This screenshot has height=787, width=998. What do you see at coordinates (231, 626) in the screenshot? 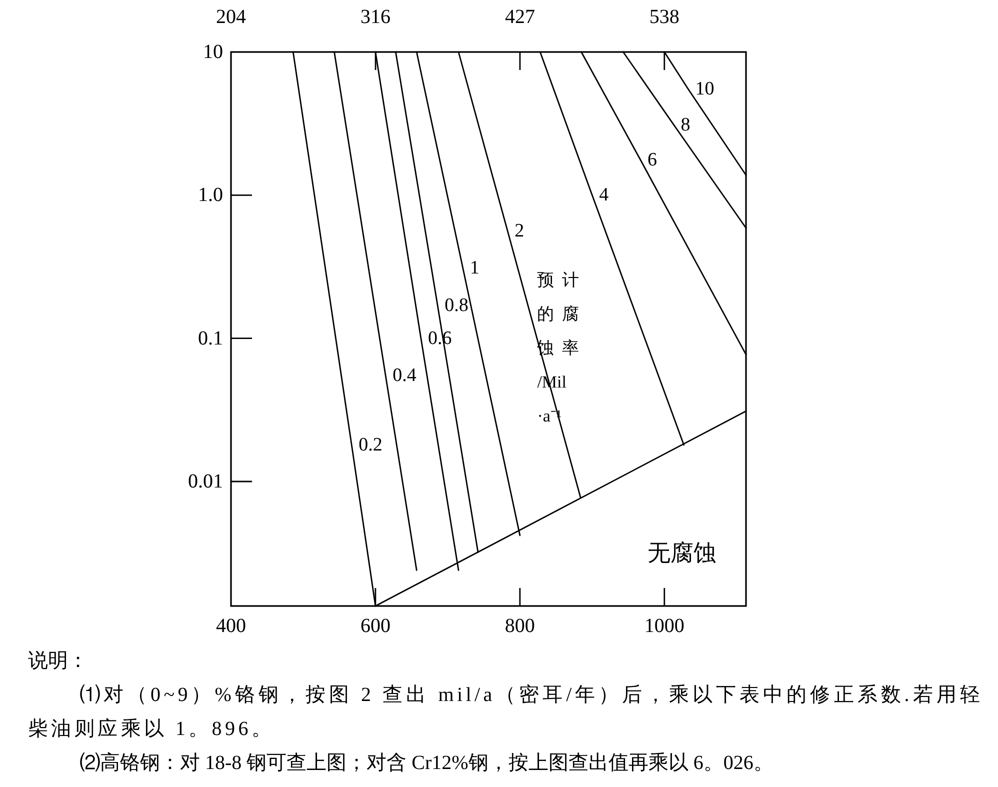
I see `x-tick-label: 400` at bounding box center [231, 626].